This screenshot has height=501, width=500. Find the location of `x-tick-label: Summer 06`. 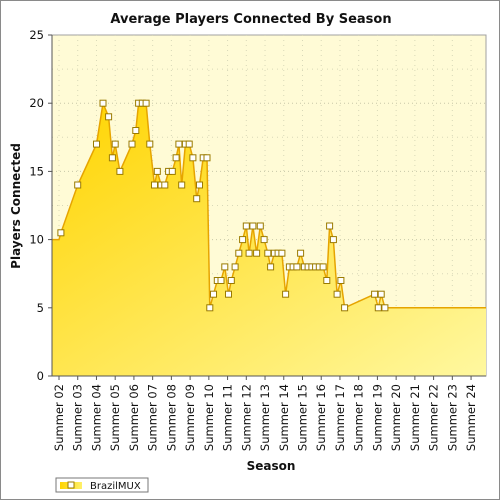

x-tick-label: Summer 06 is located at coordinates (134, 417).